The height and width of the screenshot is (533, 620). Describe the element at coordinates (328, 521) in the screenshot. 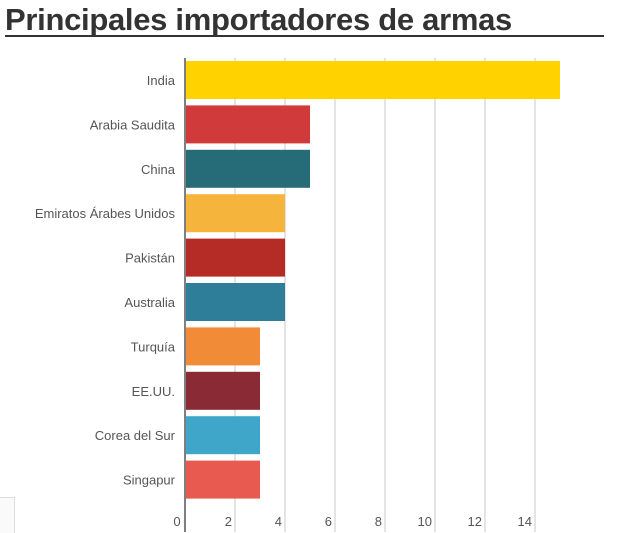

I see `x-tick-label: 6` at that location.